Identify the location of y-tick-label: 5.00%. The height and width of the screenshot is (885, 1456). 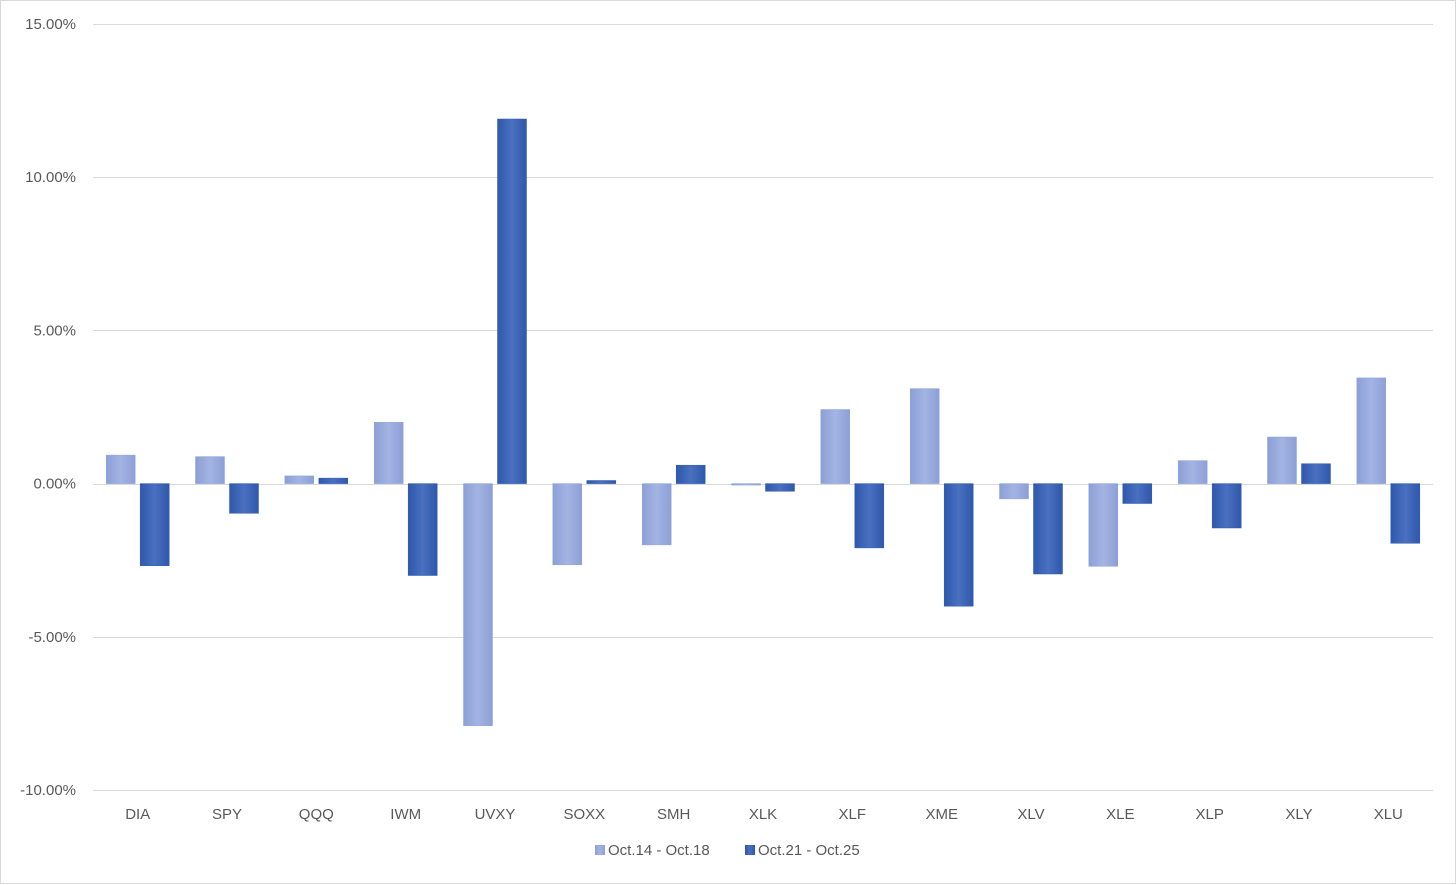
(54, 330).